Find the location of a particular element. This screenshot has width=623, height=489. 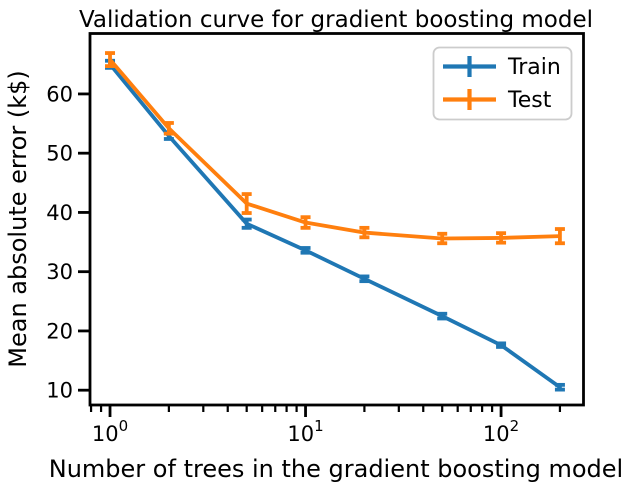

x-axis-ticks: 10⁰ 10¹ 10² is located at coordinates (325, 425).